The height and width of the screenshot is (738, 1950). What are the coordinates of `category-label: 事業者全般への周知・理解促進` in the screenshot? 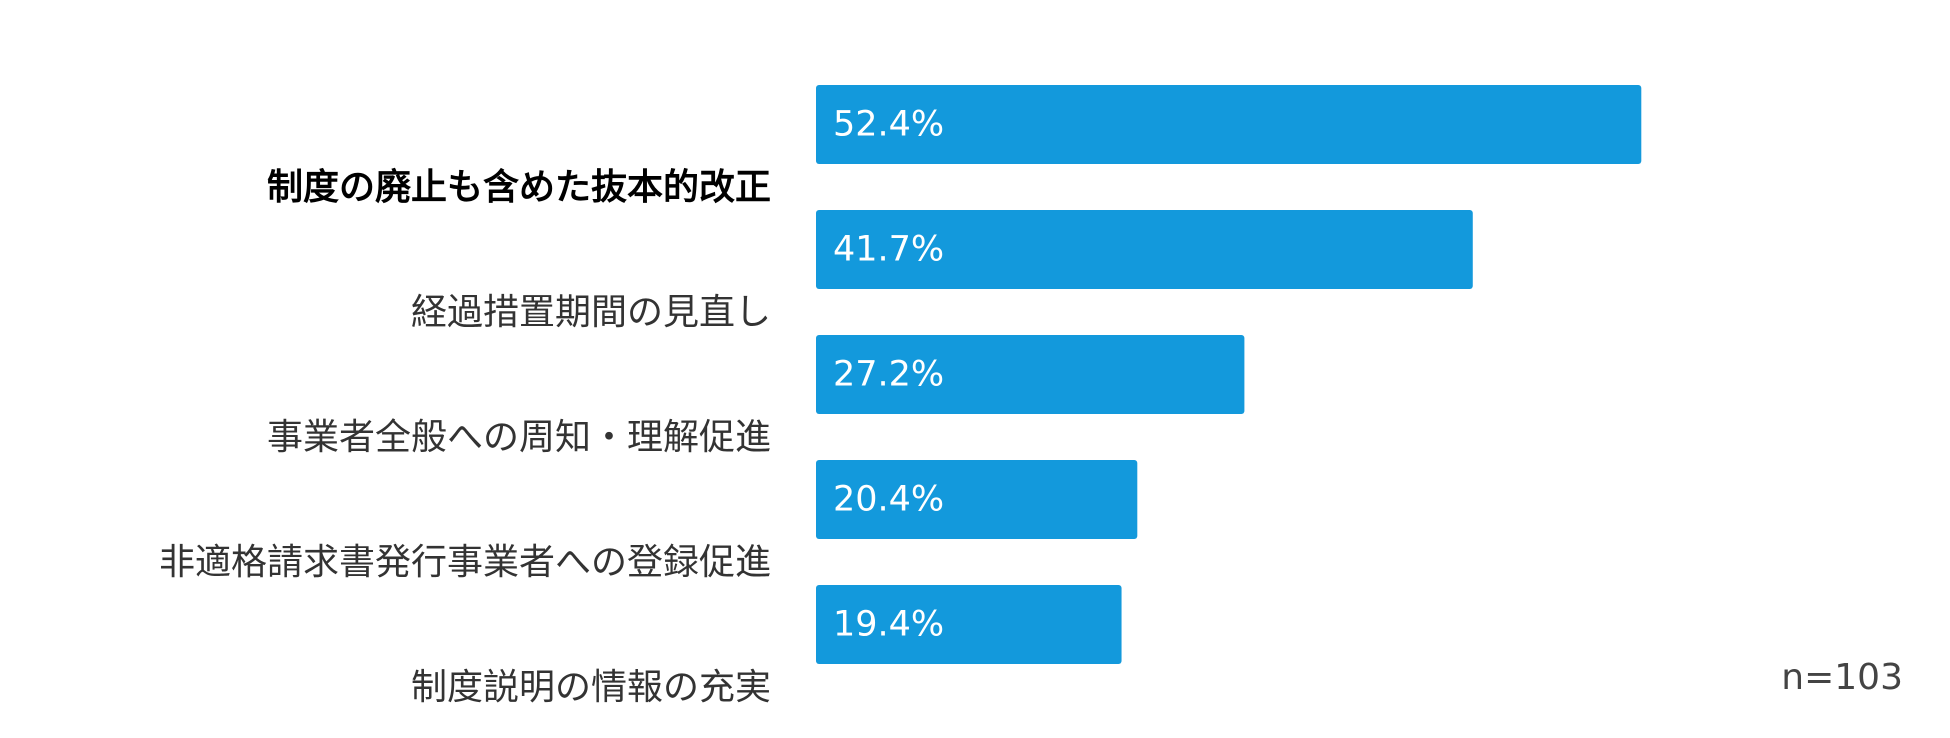 It's located at (519, 437).